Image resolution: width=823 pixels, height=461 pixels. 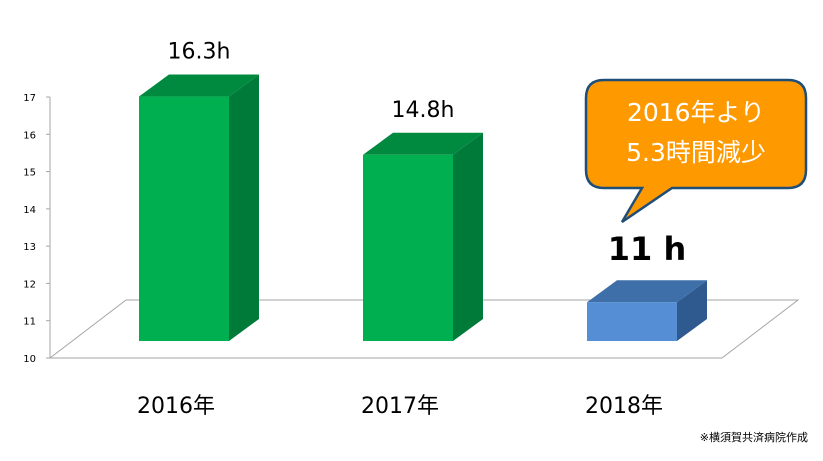 I want to click on data-label: 11 h, so click(x=647, y=249).